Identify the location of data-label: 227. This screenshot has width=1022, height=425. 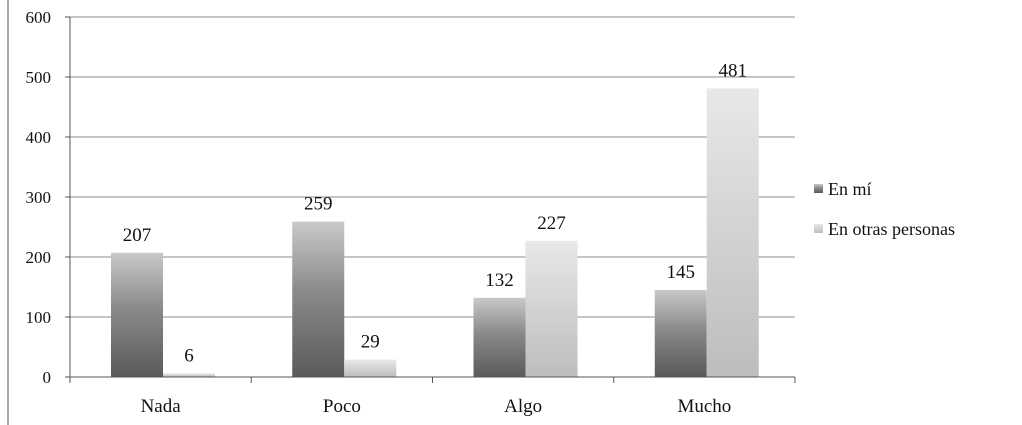
(551, 223).